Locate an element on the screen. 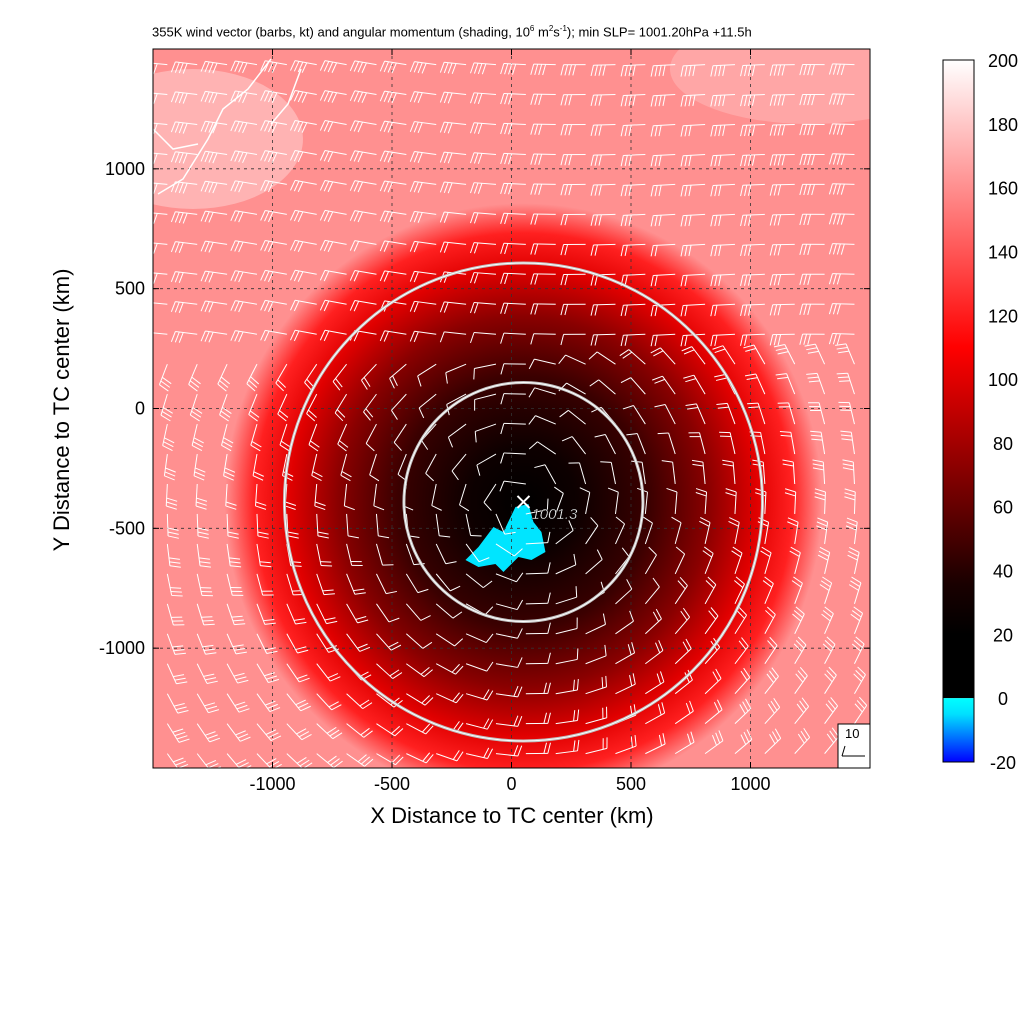  colorbar-tick-label: 0 is located at coordinates (1003, 699).